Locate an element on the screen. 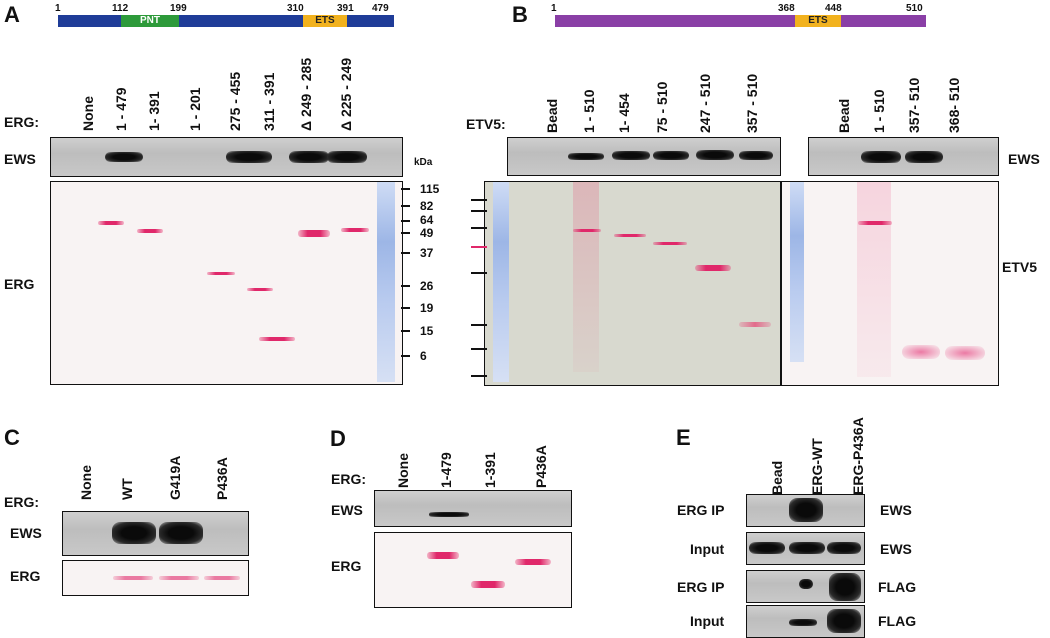  input-flag-blot is located at coordinates (805, 621).